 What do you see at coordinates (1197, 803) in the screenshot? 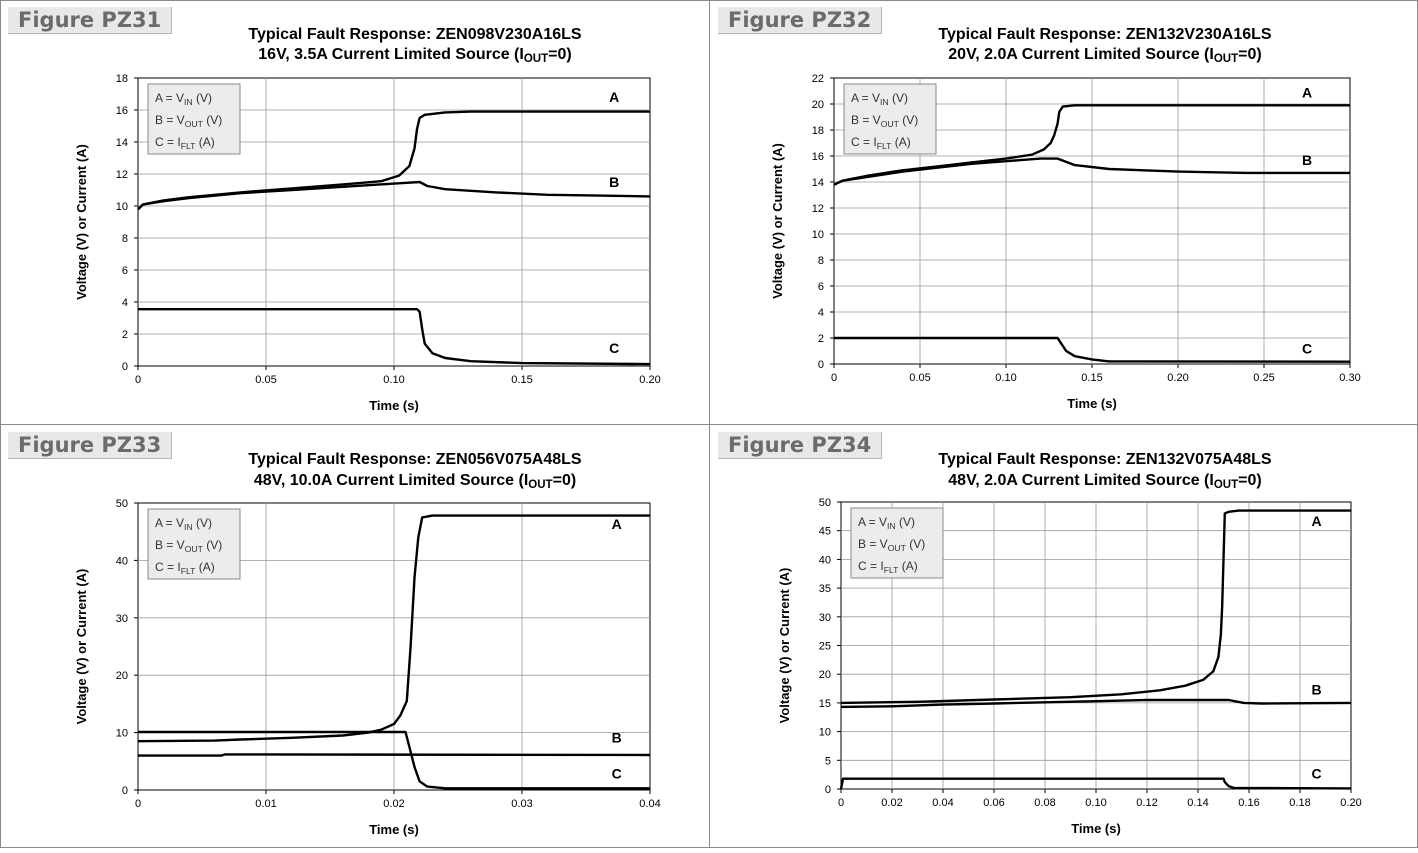
I see `x-tick-label: 0.14` at bounding box center [1197, 803].